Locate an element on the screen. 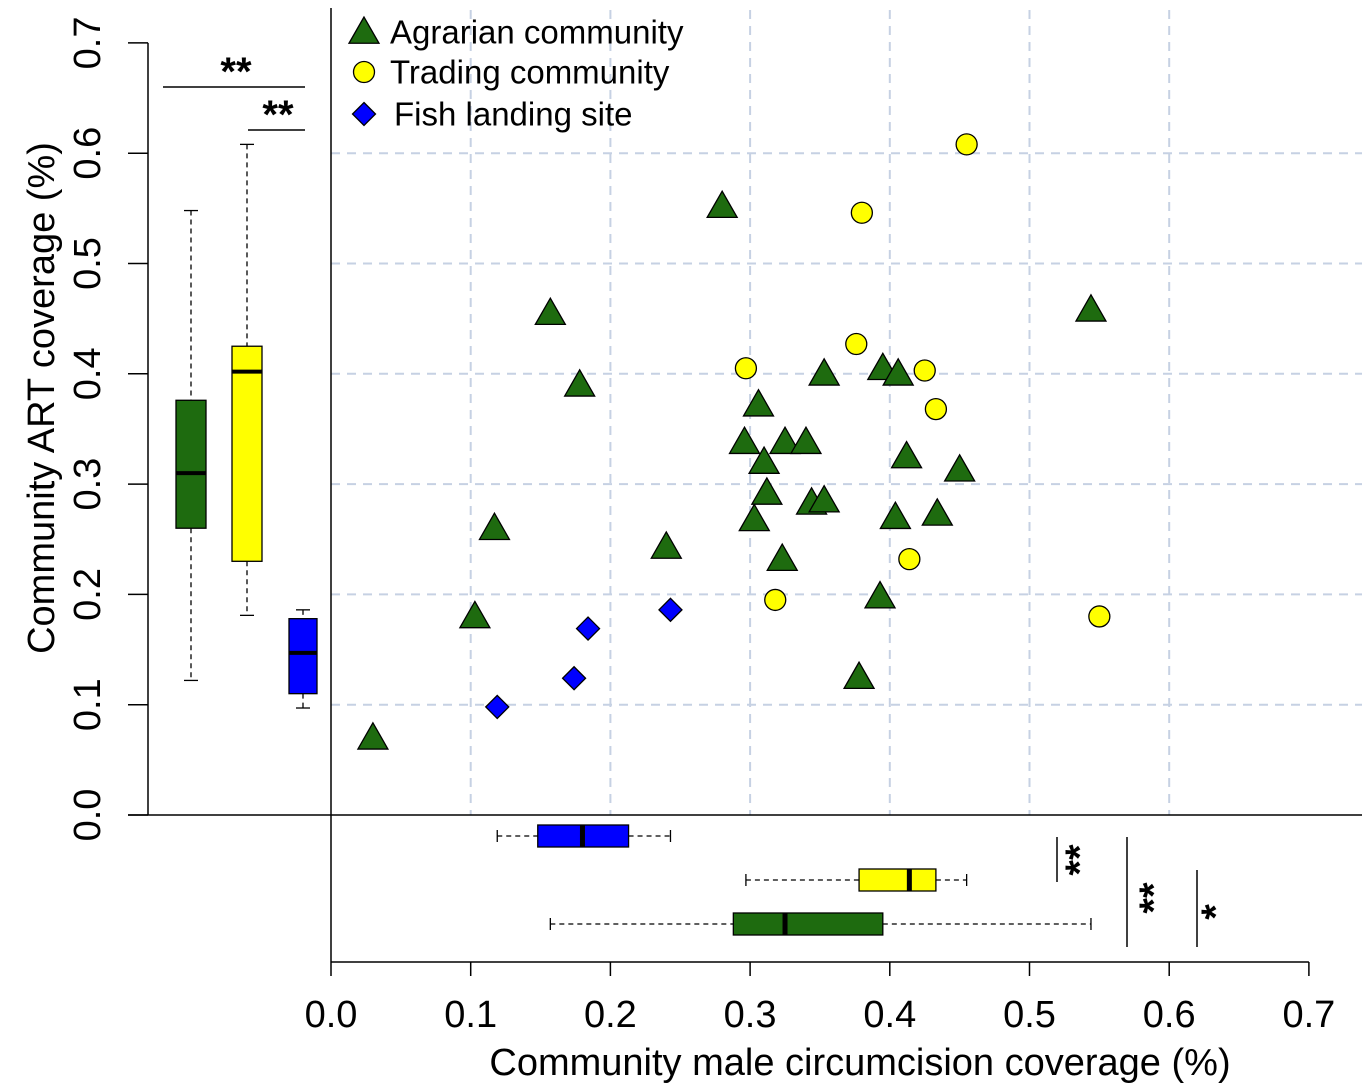 This screenshot has width=1362, height=1090. x-tick-label: 0.7 is located at coordinates (1308, 1015).